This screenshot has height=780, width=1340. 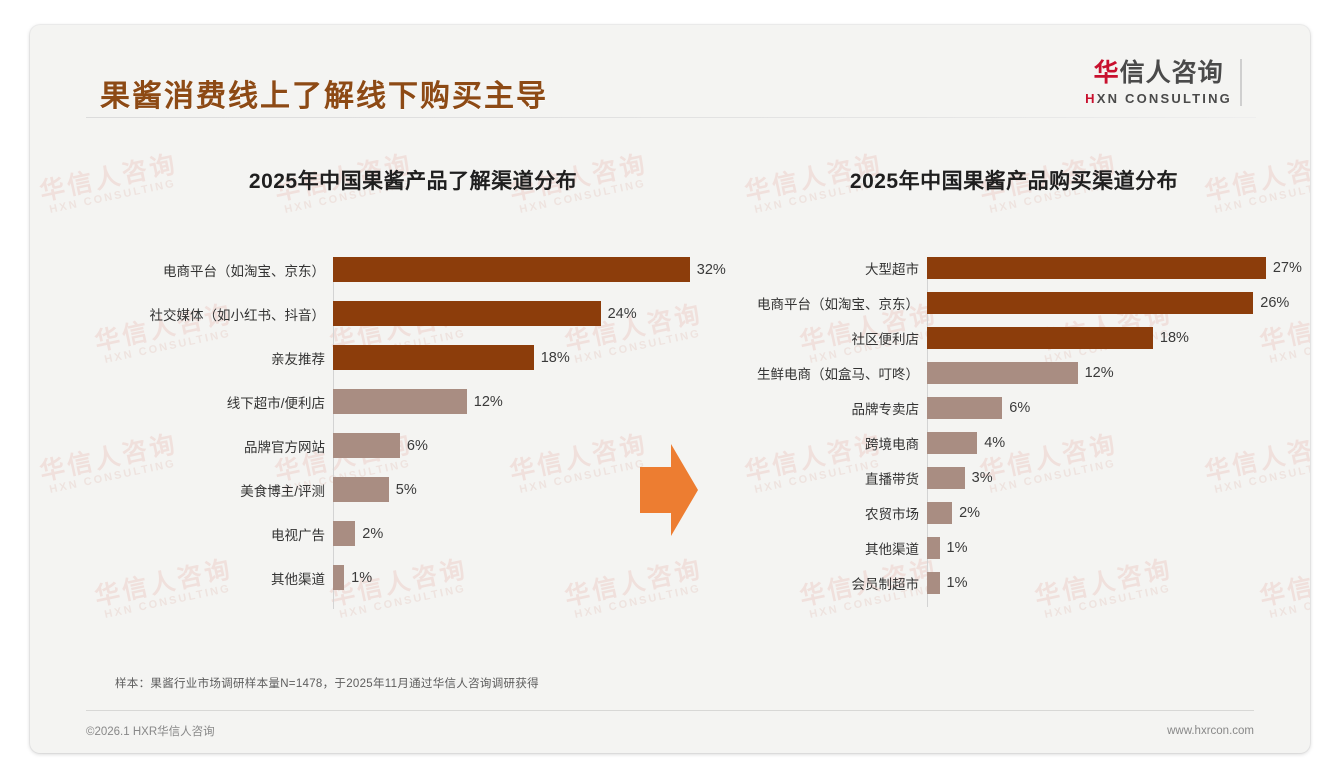 I want to click on bar-row: 社区便利店 18%, so click(x=990, y=338).